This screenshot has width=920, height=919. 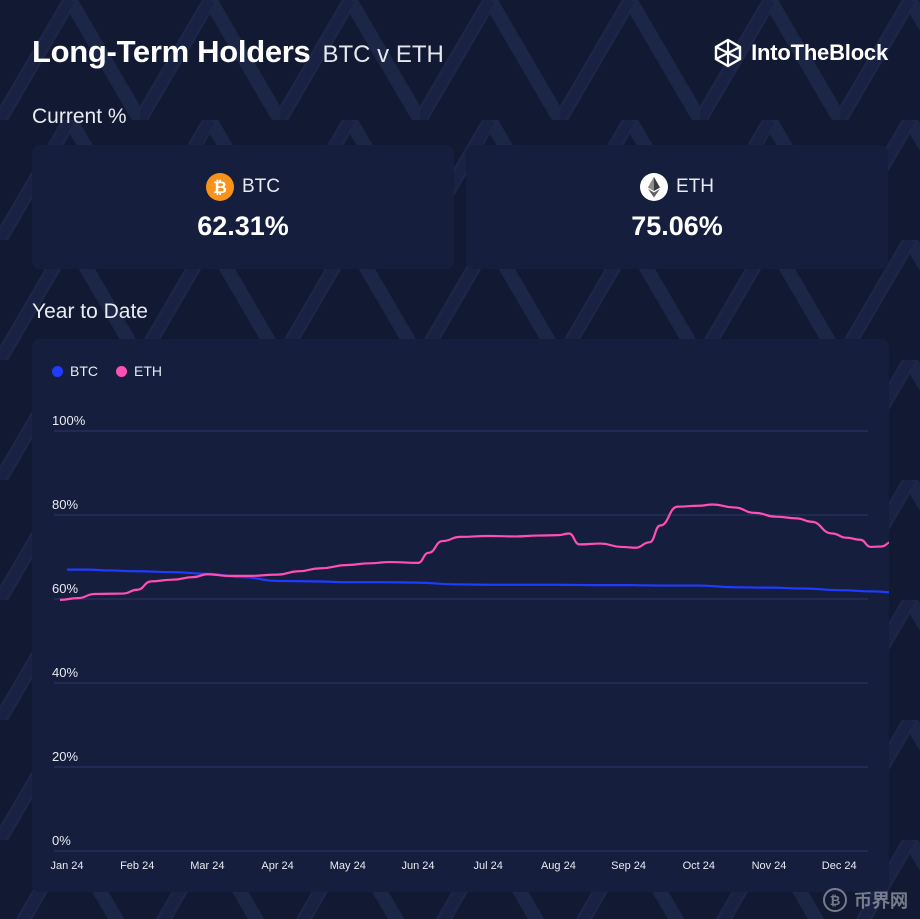 What do you see at coordinates (261, 186) in the screenshot?
I see `btc-card-name: BTC` at bounding box center [261, 186].